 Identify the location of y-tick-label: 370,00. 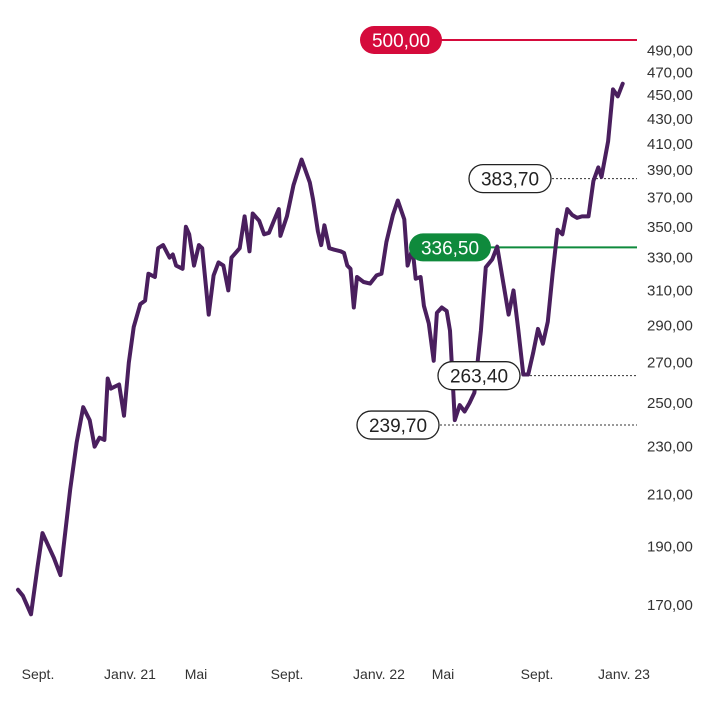
(670, 198).